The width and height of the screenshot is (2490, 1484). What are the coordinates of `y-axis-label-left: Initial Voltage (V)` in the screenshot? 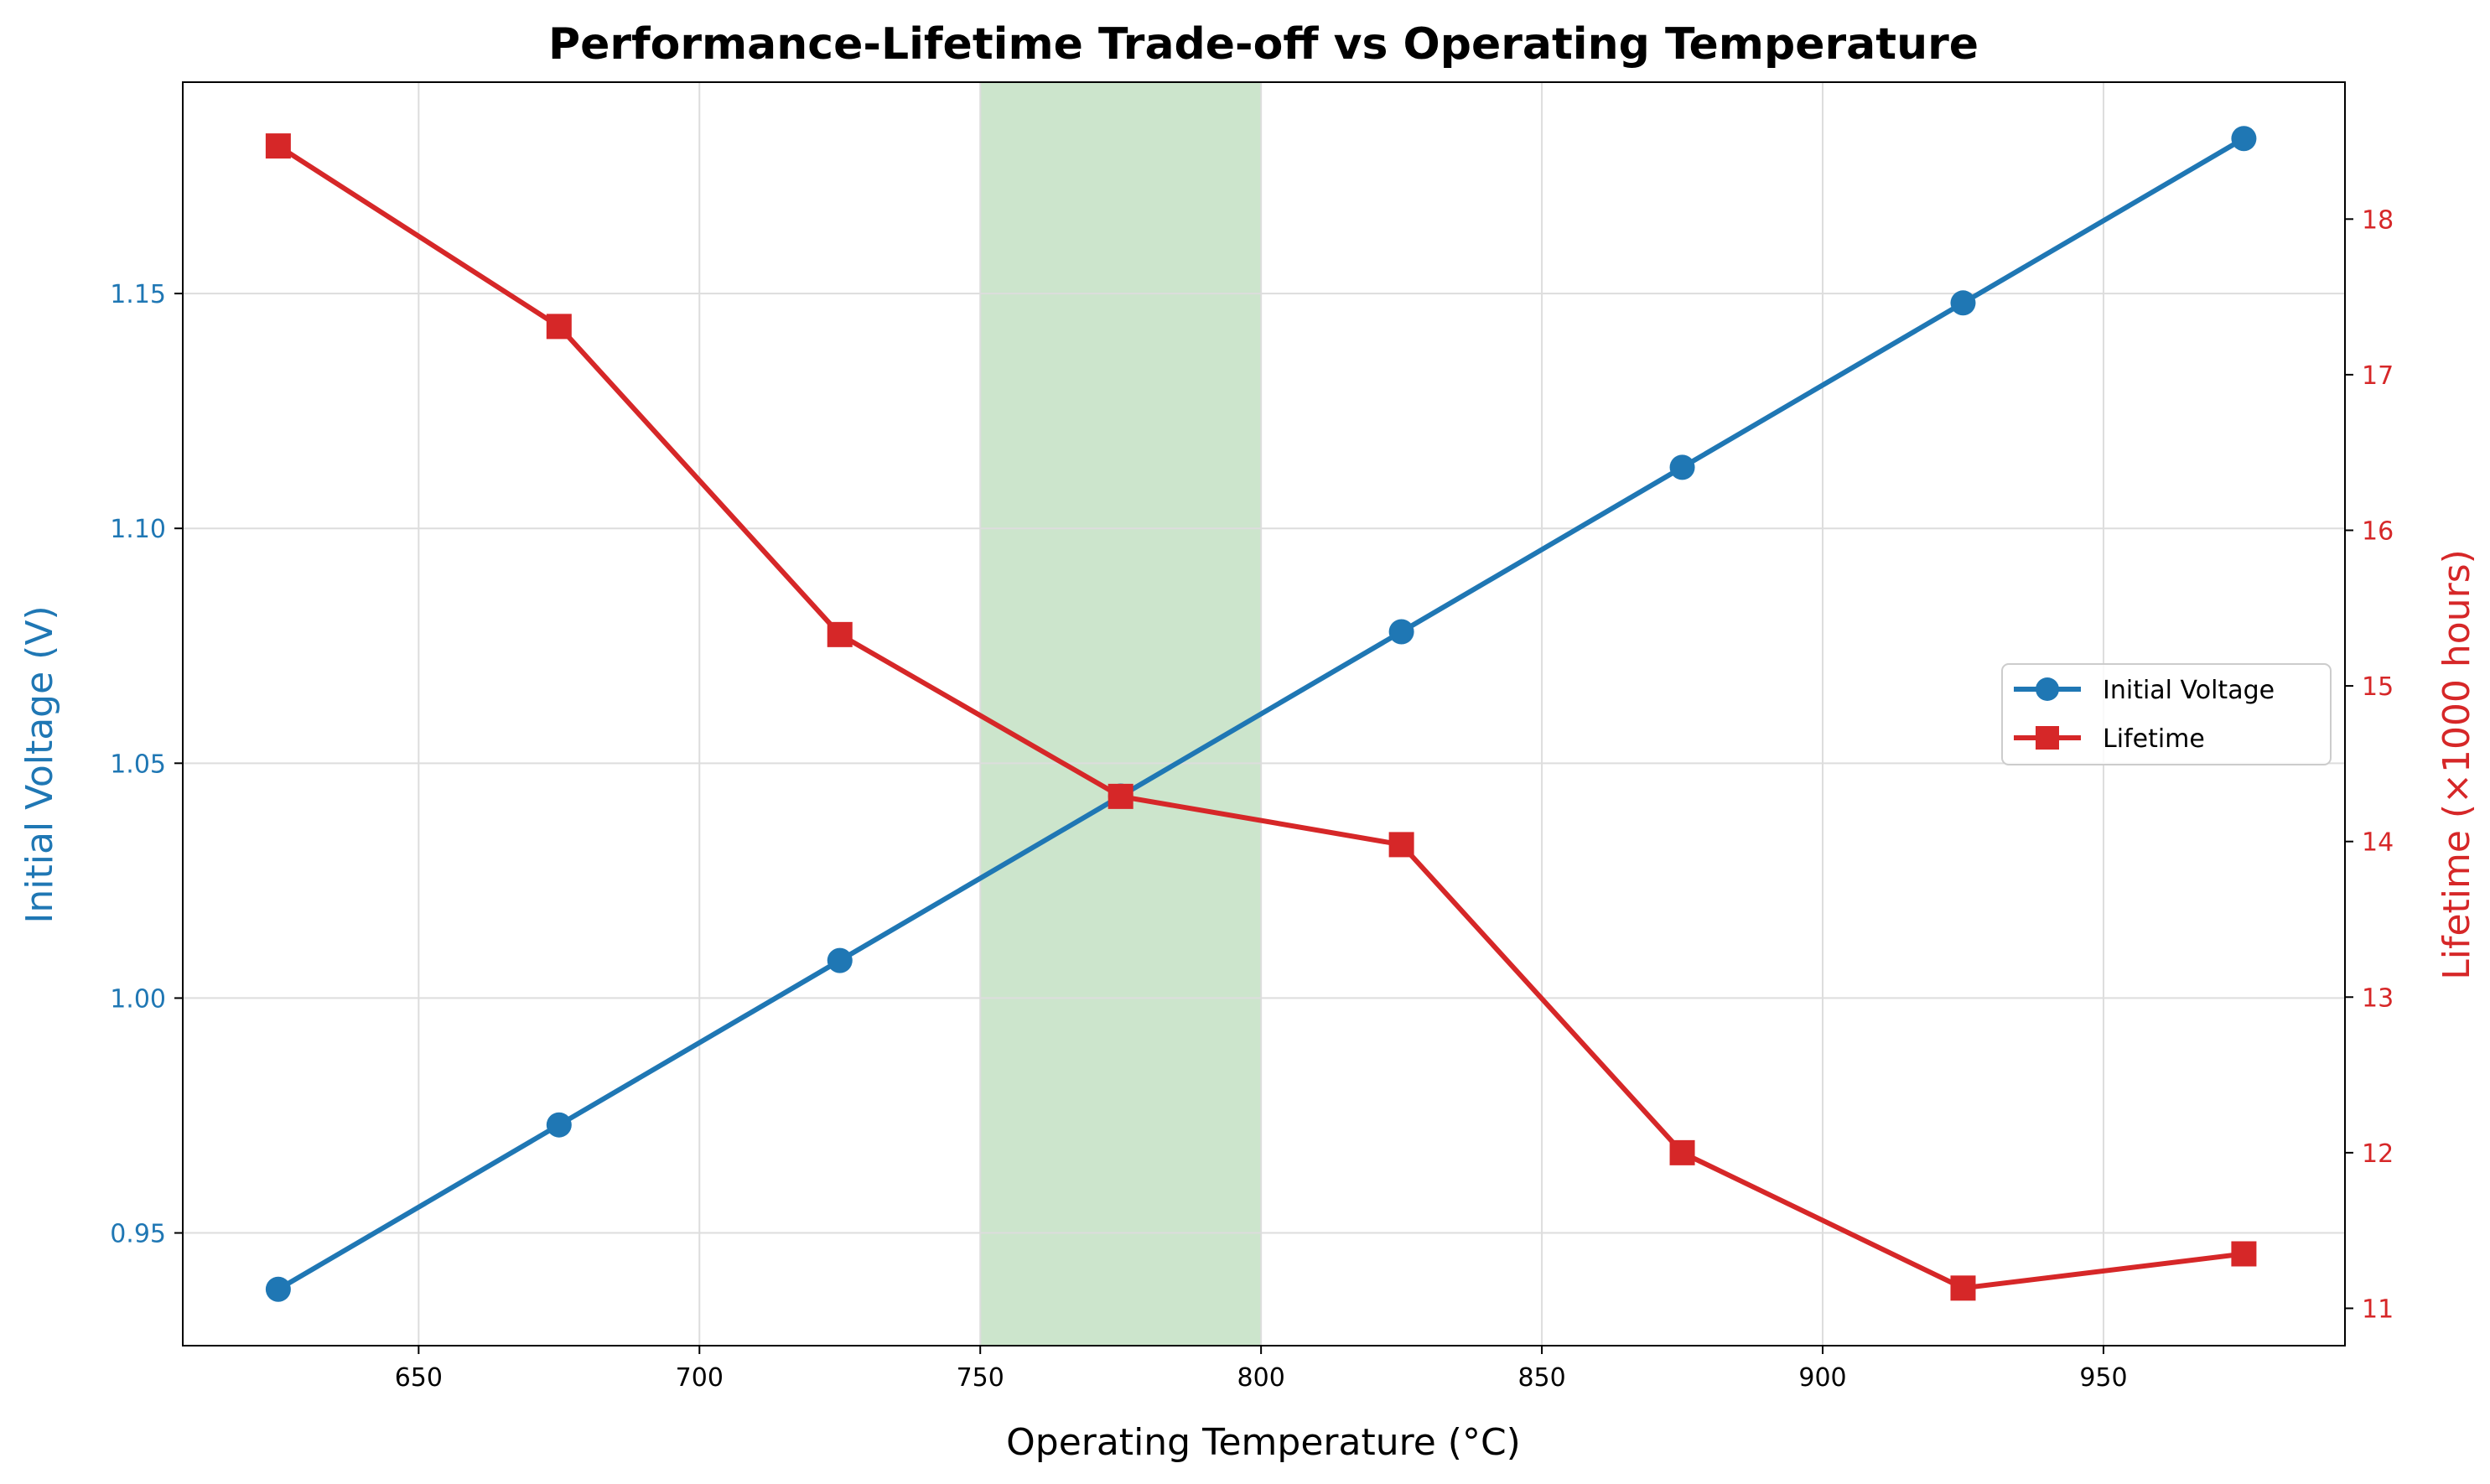 It's located at (39, 764).